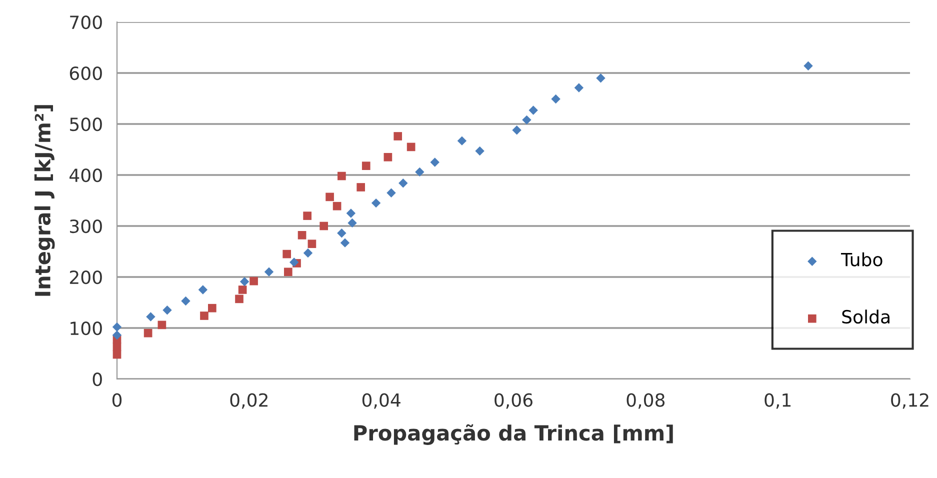 This screenshot has height=478, width=937. Describe the element at coordinates (86, 226) in the screenshot. I see `y-tick-label: 300` at that location.